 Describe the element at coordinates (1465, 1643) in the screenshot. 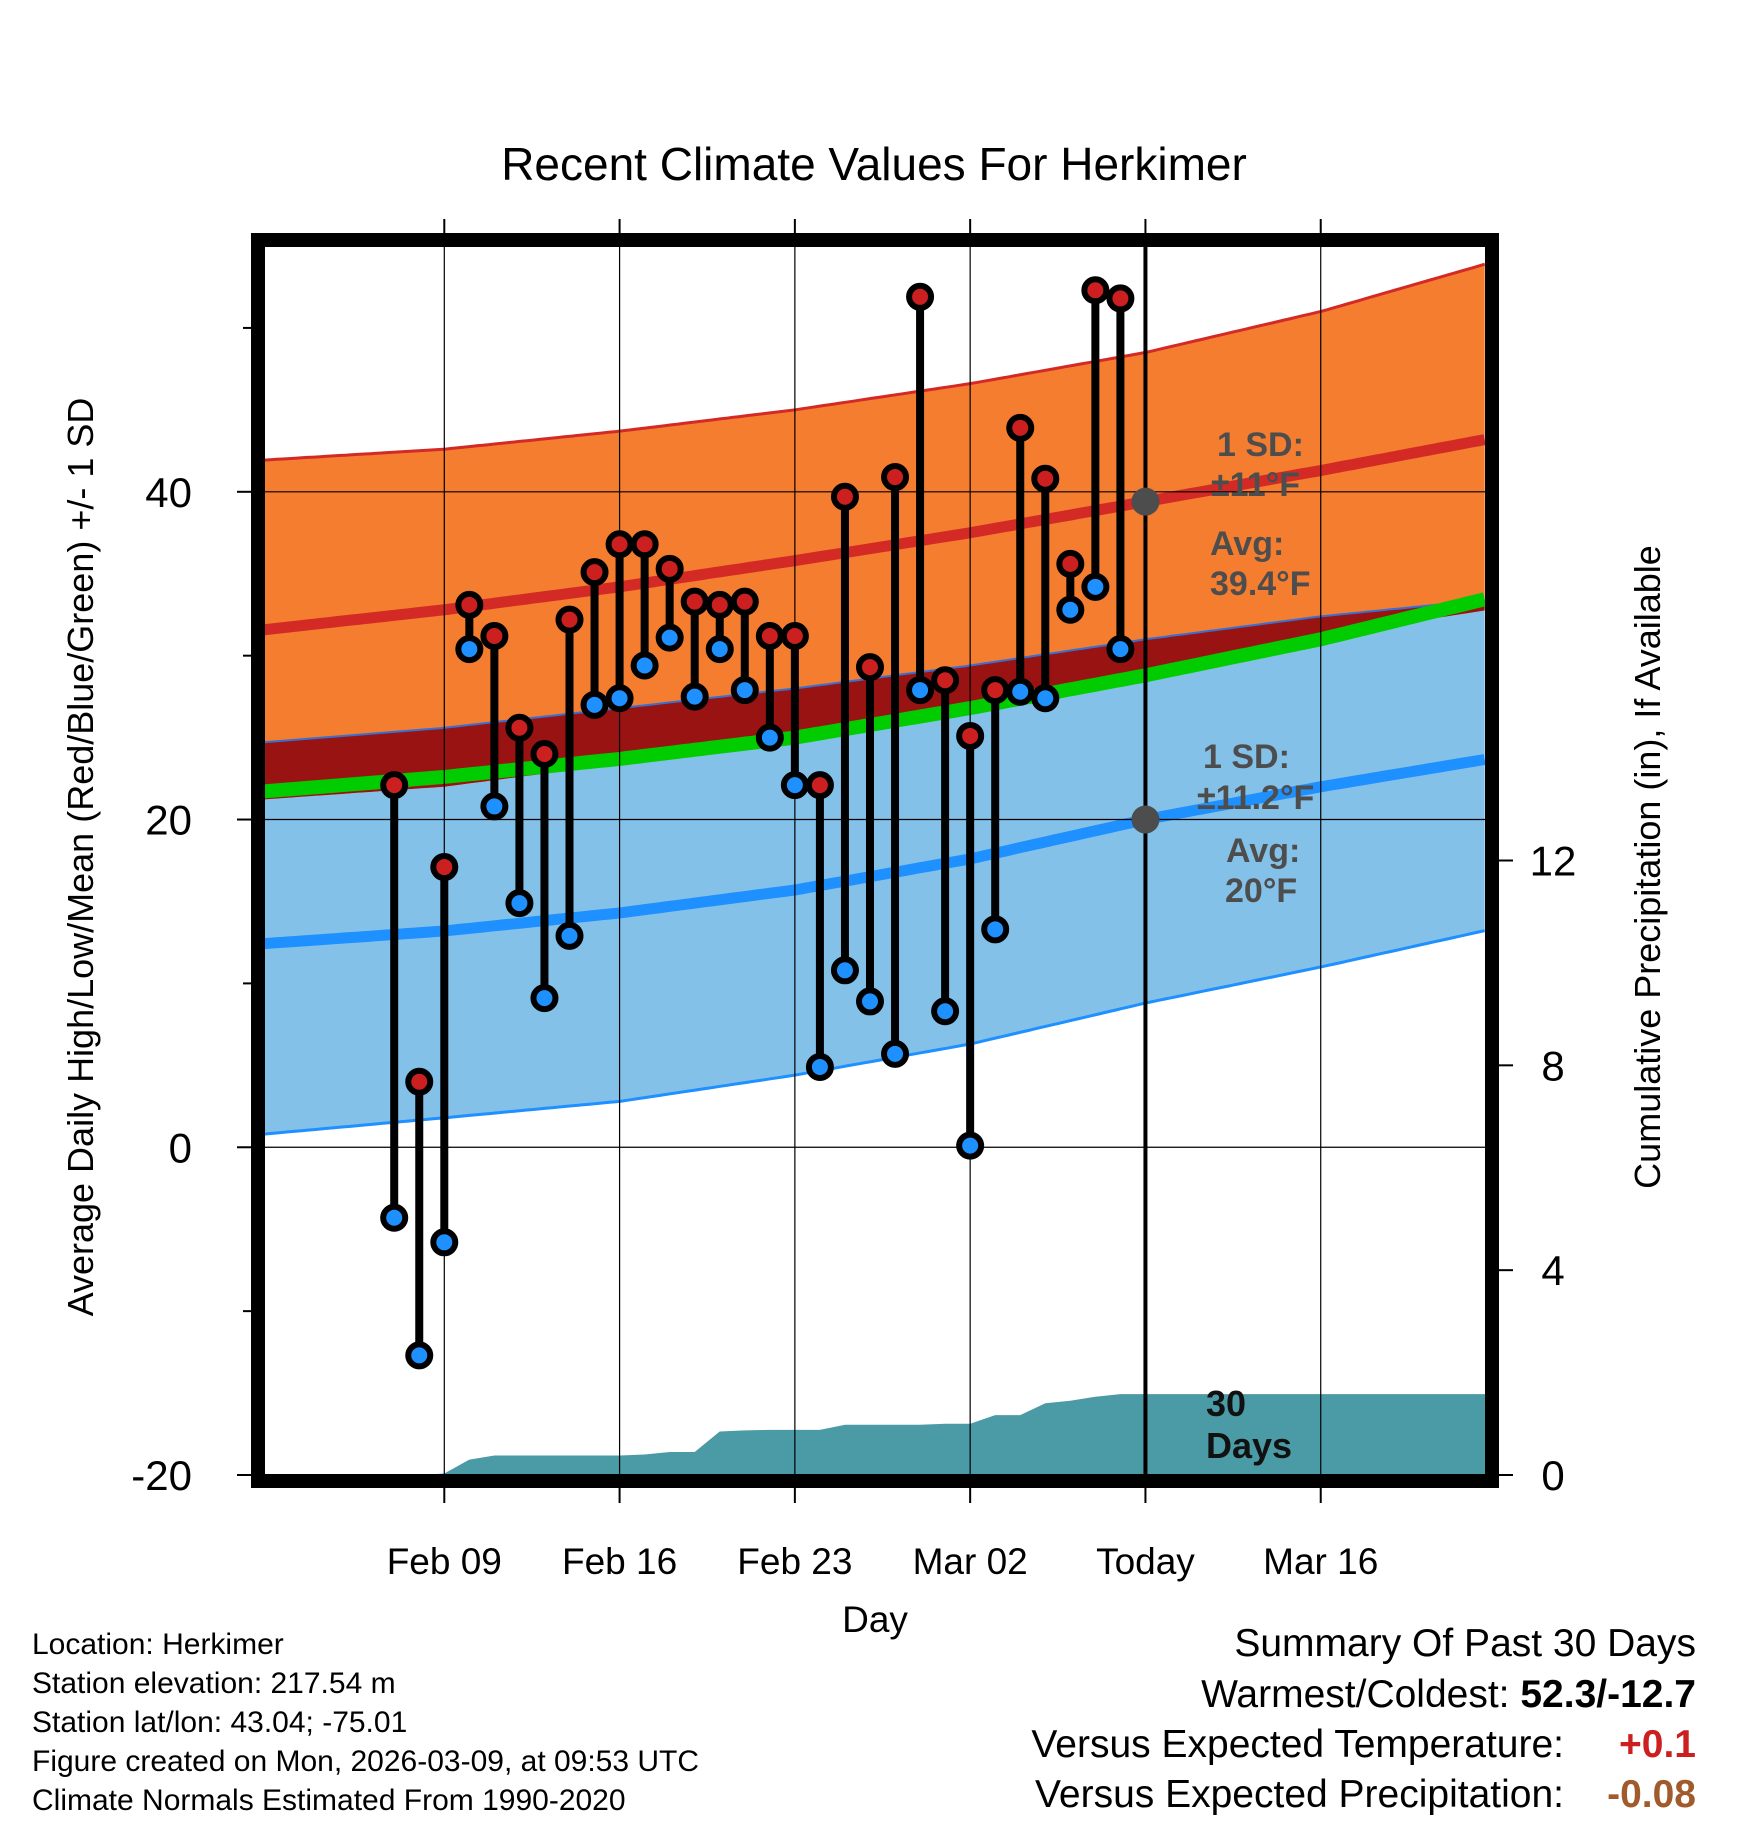

I see `summary-title: Summary Of Past 30 Days` at that location.